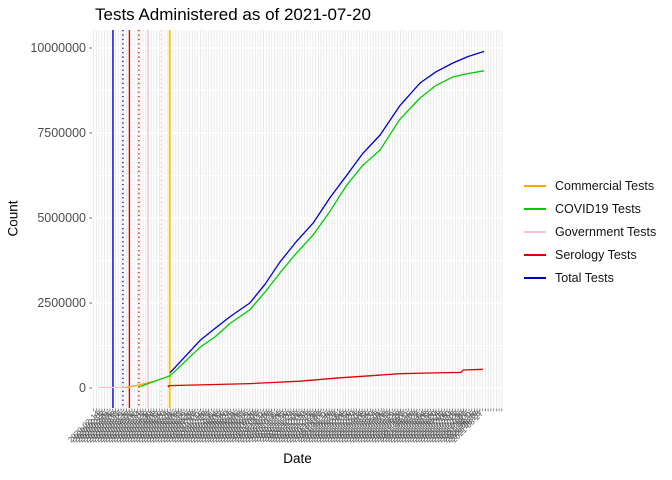 The image size is (672, 480). Describe the element at coordinates (141, 219) in the screenshot. I see `reference-vlines` at that location.